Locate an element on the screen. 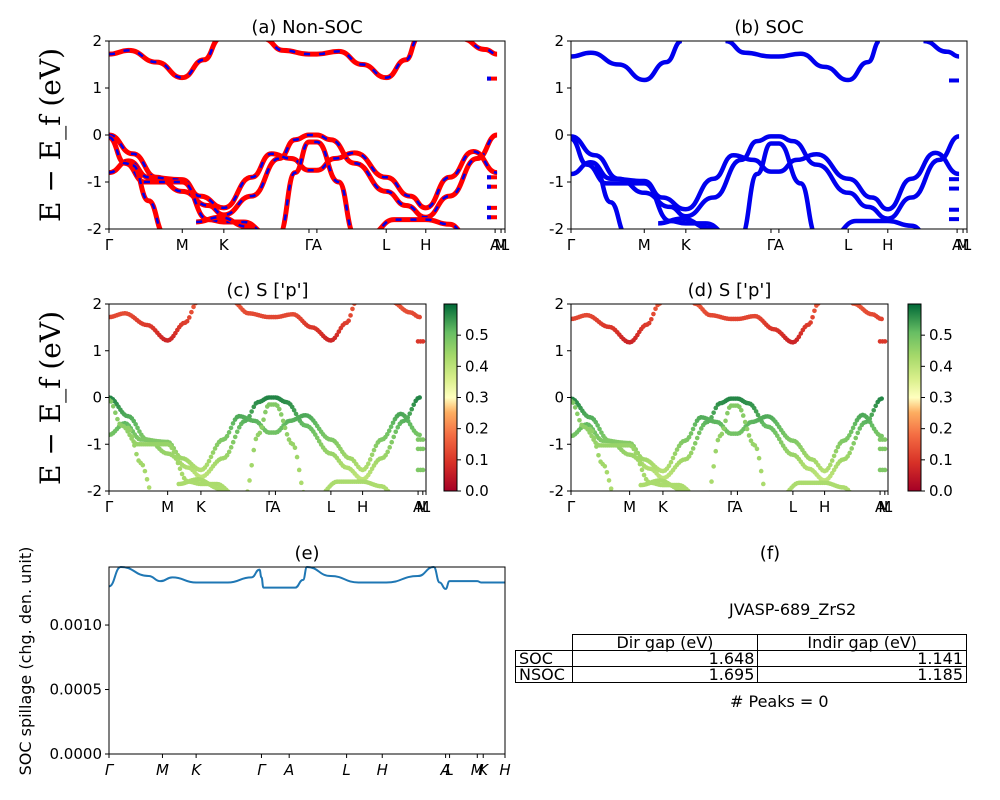 Image resolution: width=1000 pixels, height=800 pixels. y-tick-label: -1 is located at coordinates (94, 182).